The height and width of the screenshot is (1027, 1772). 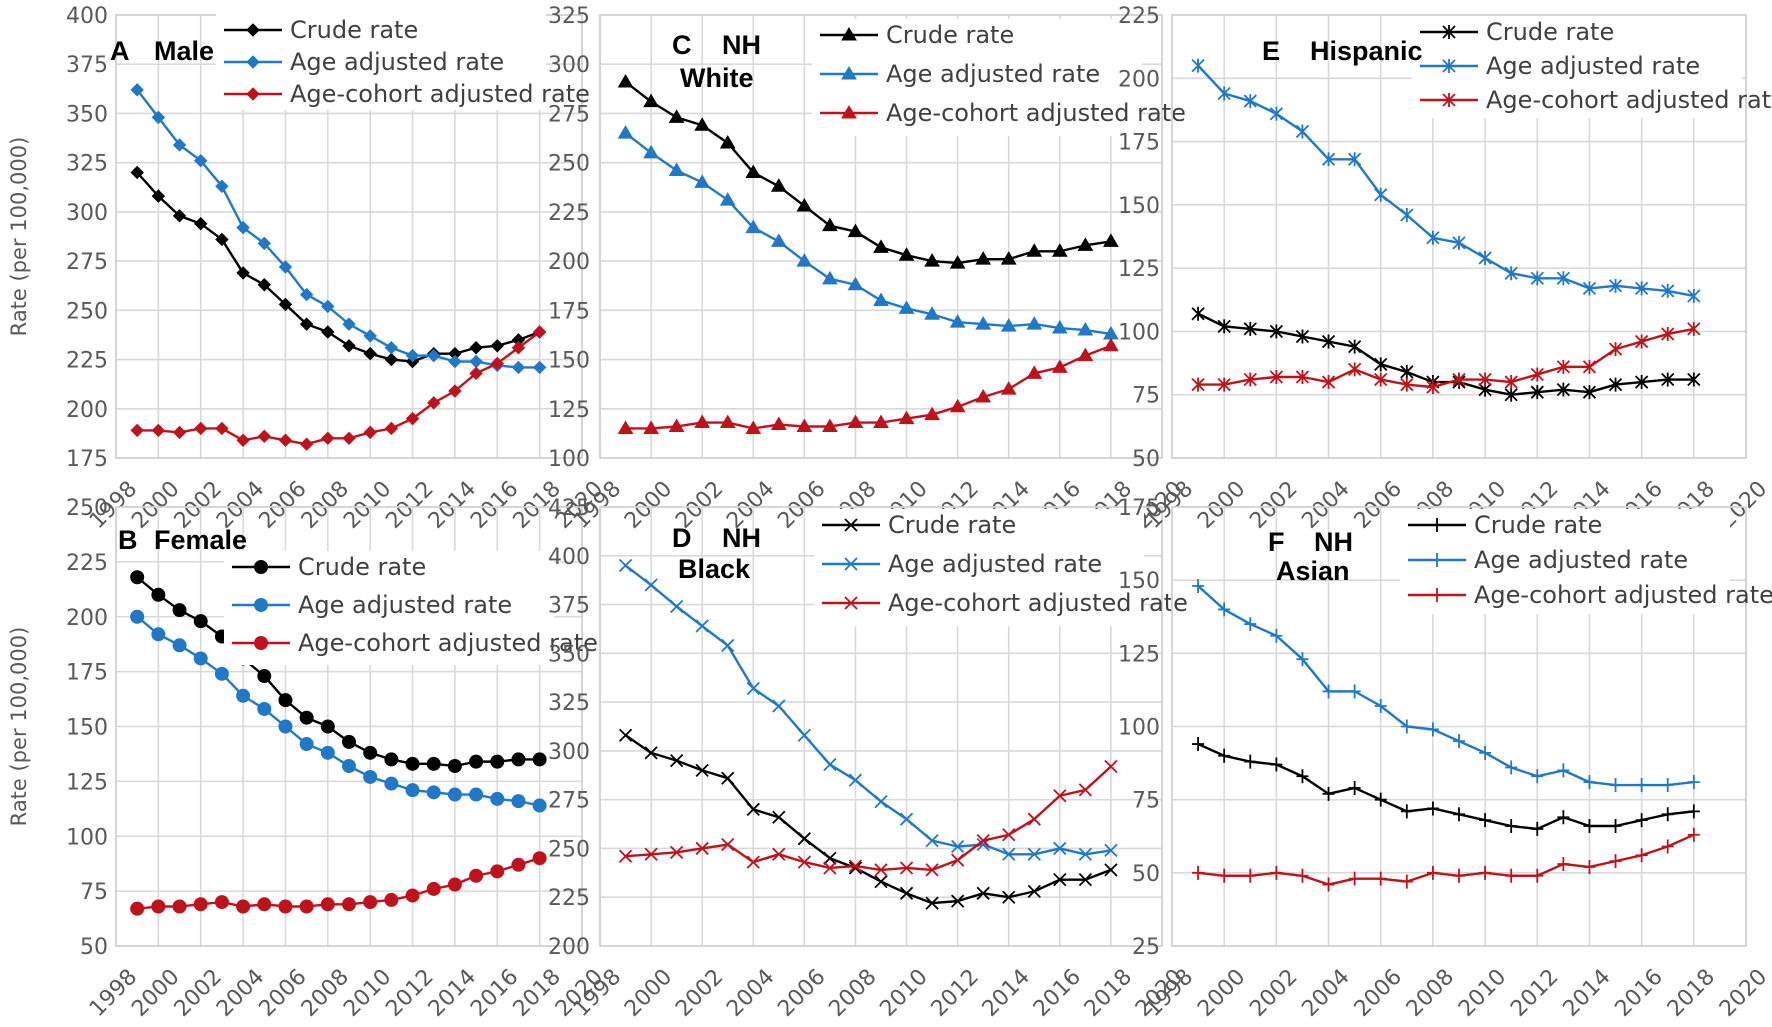 What do you see at coordinates (87, 618) in the screenshot?
I see `y-tick-label: 200` at bounding box center [87, 618].